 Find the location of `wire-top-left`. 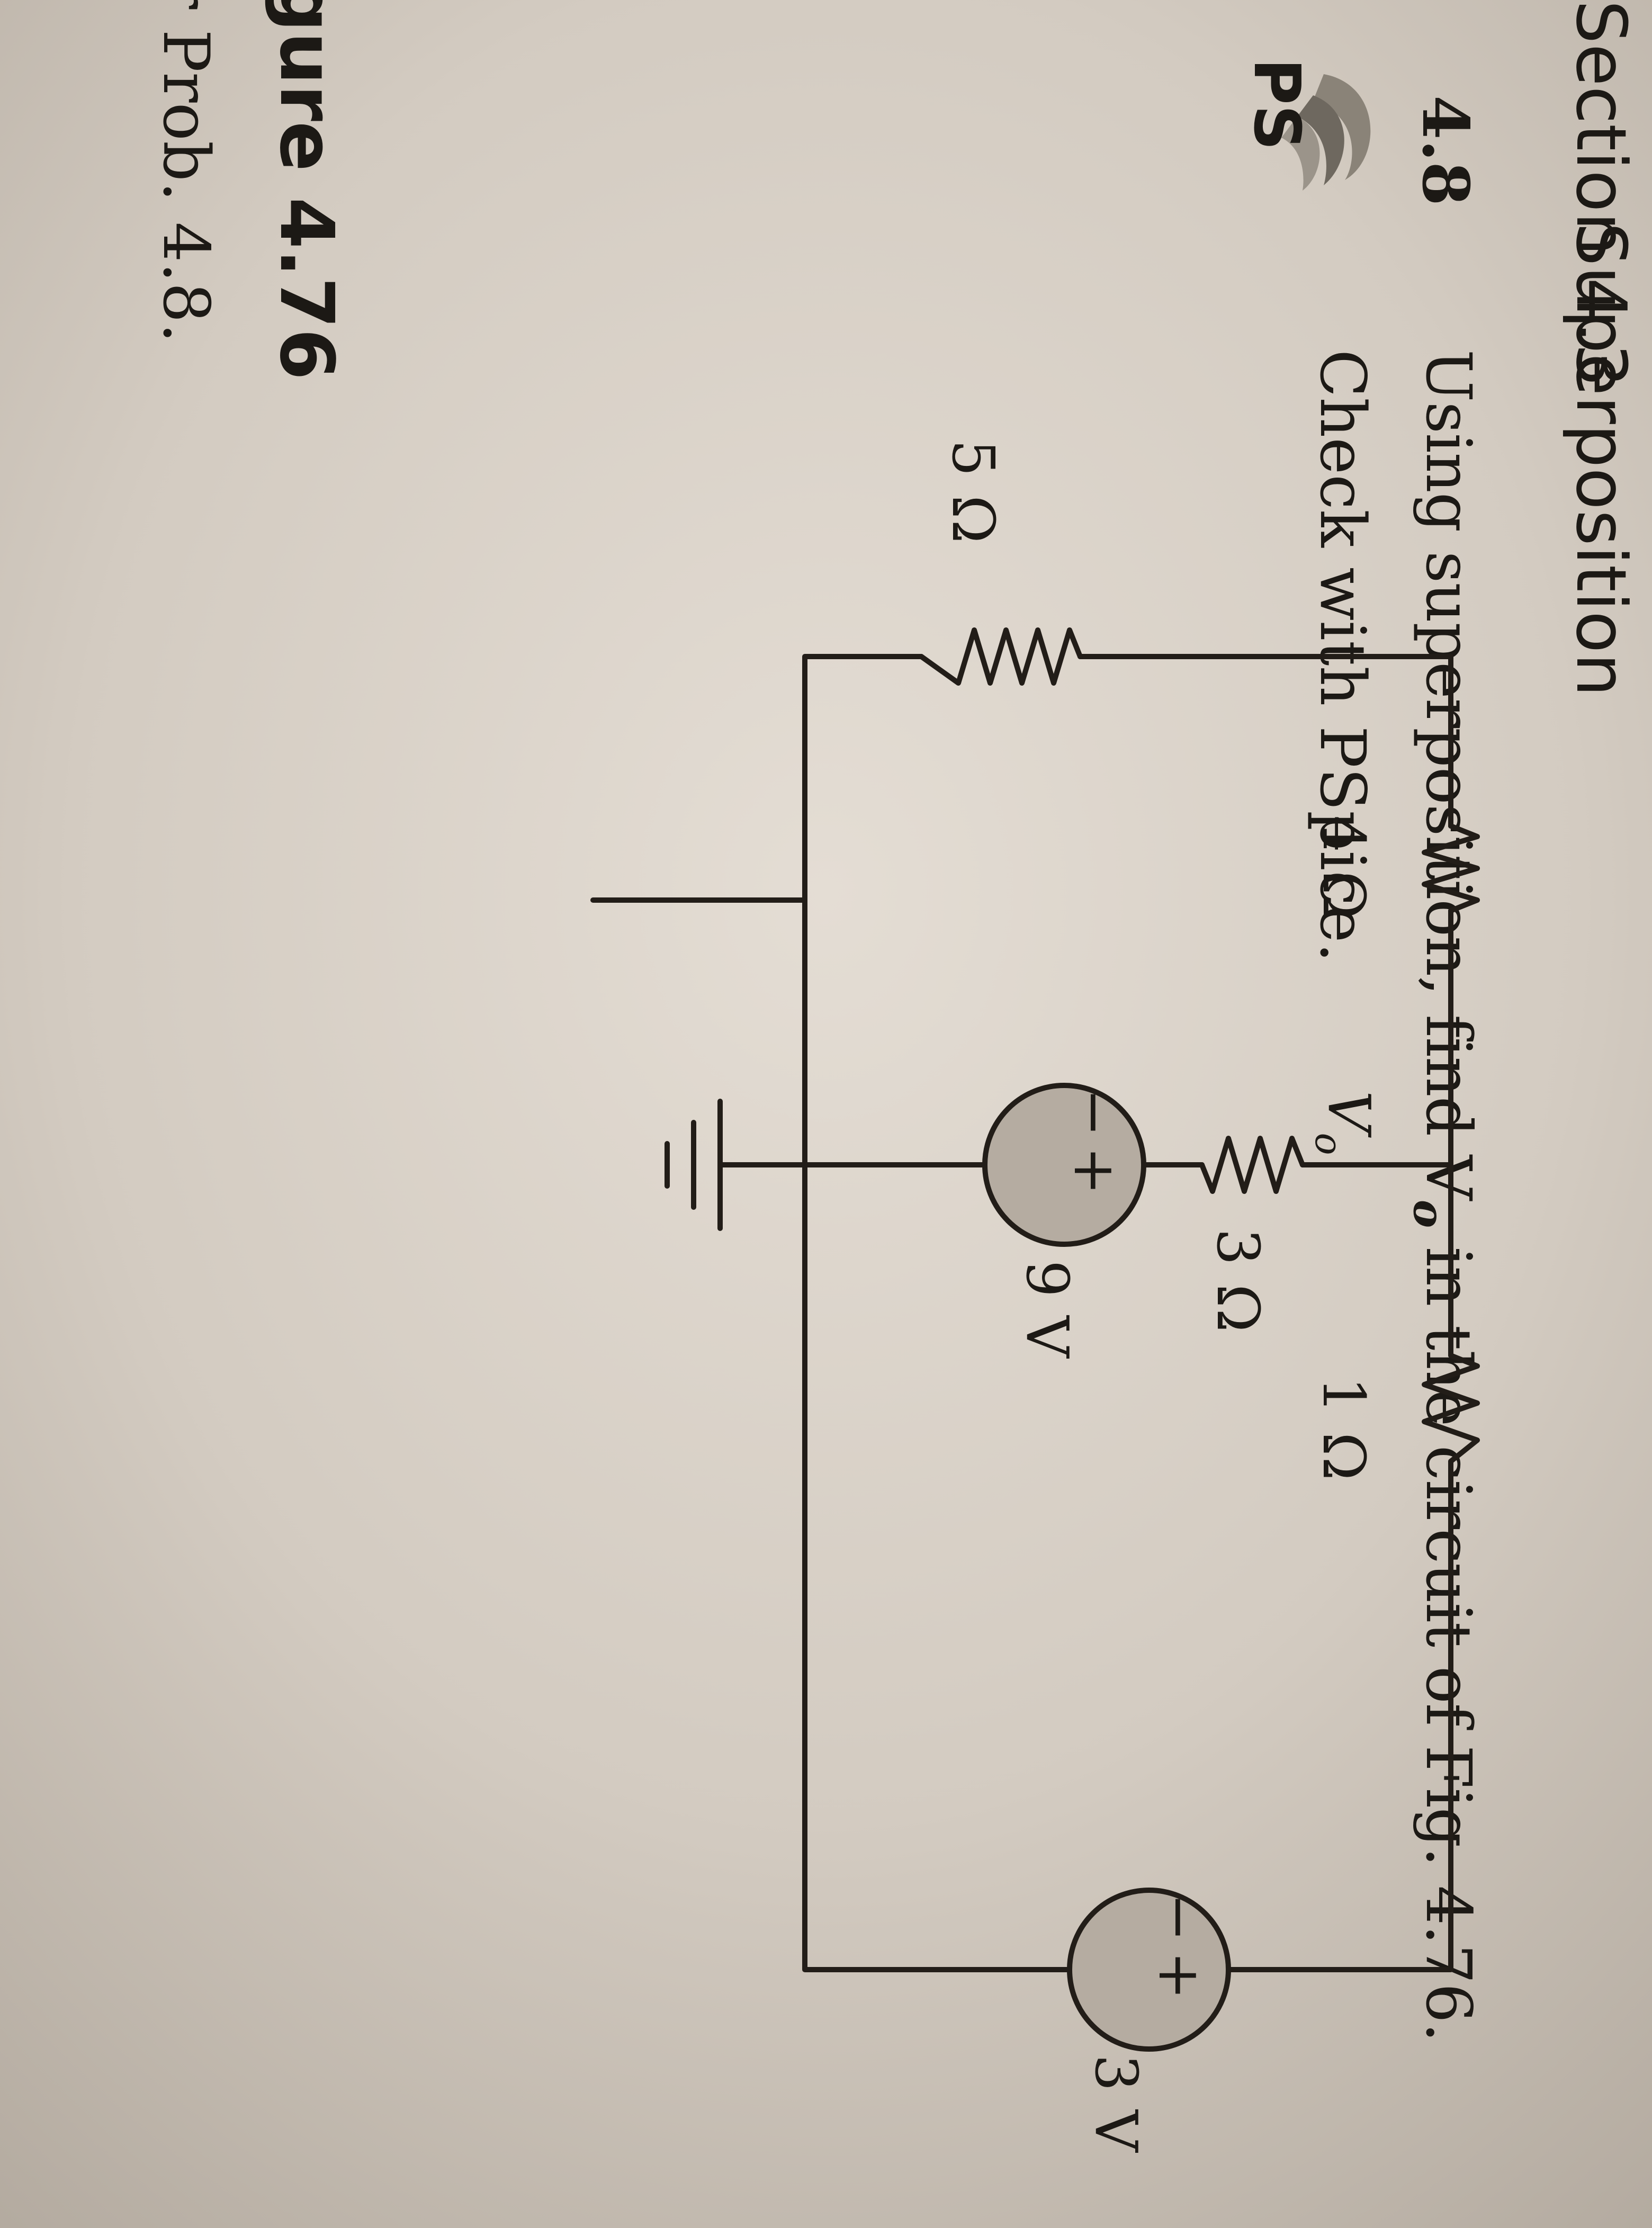

wire-top-left is located at coordinates (1265, 741).